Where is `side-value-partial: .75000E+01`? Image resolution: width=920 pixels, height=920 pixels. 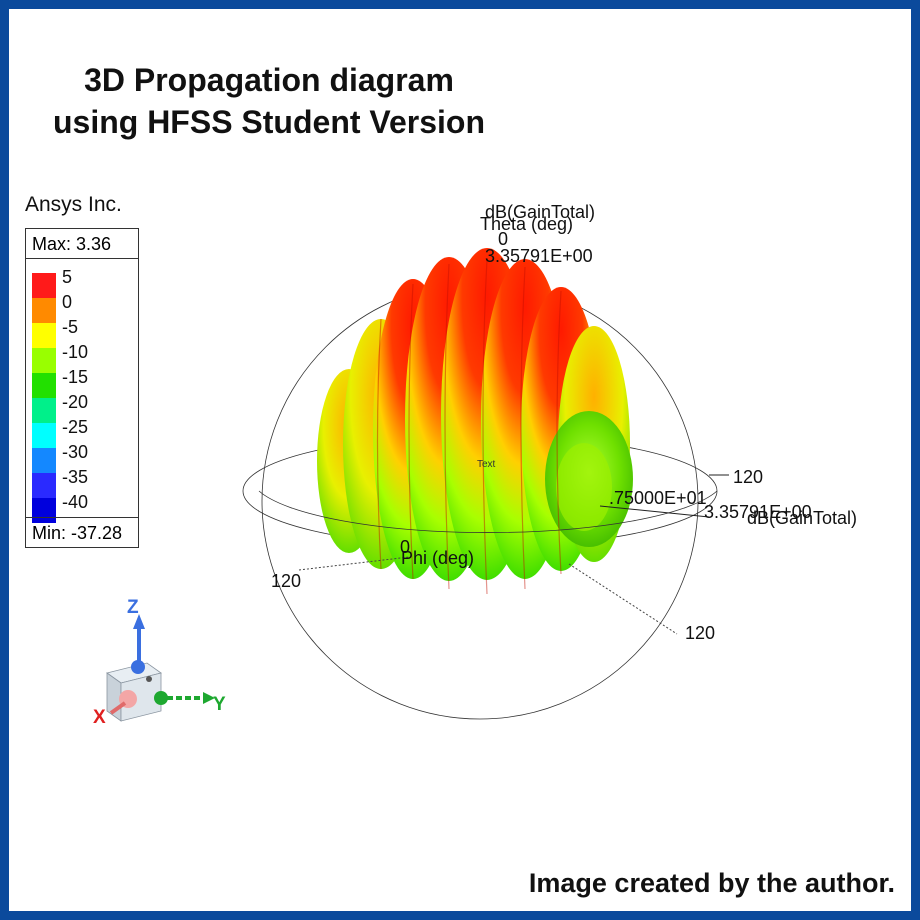 side-value-partial: .75000E+01 is located at coordinates (658, 498).